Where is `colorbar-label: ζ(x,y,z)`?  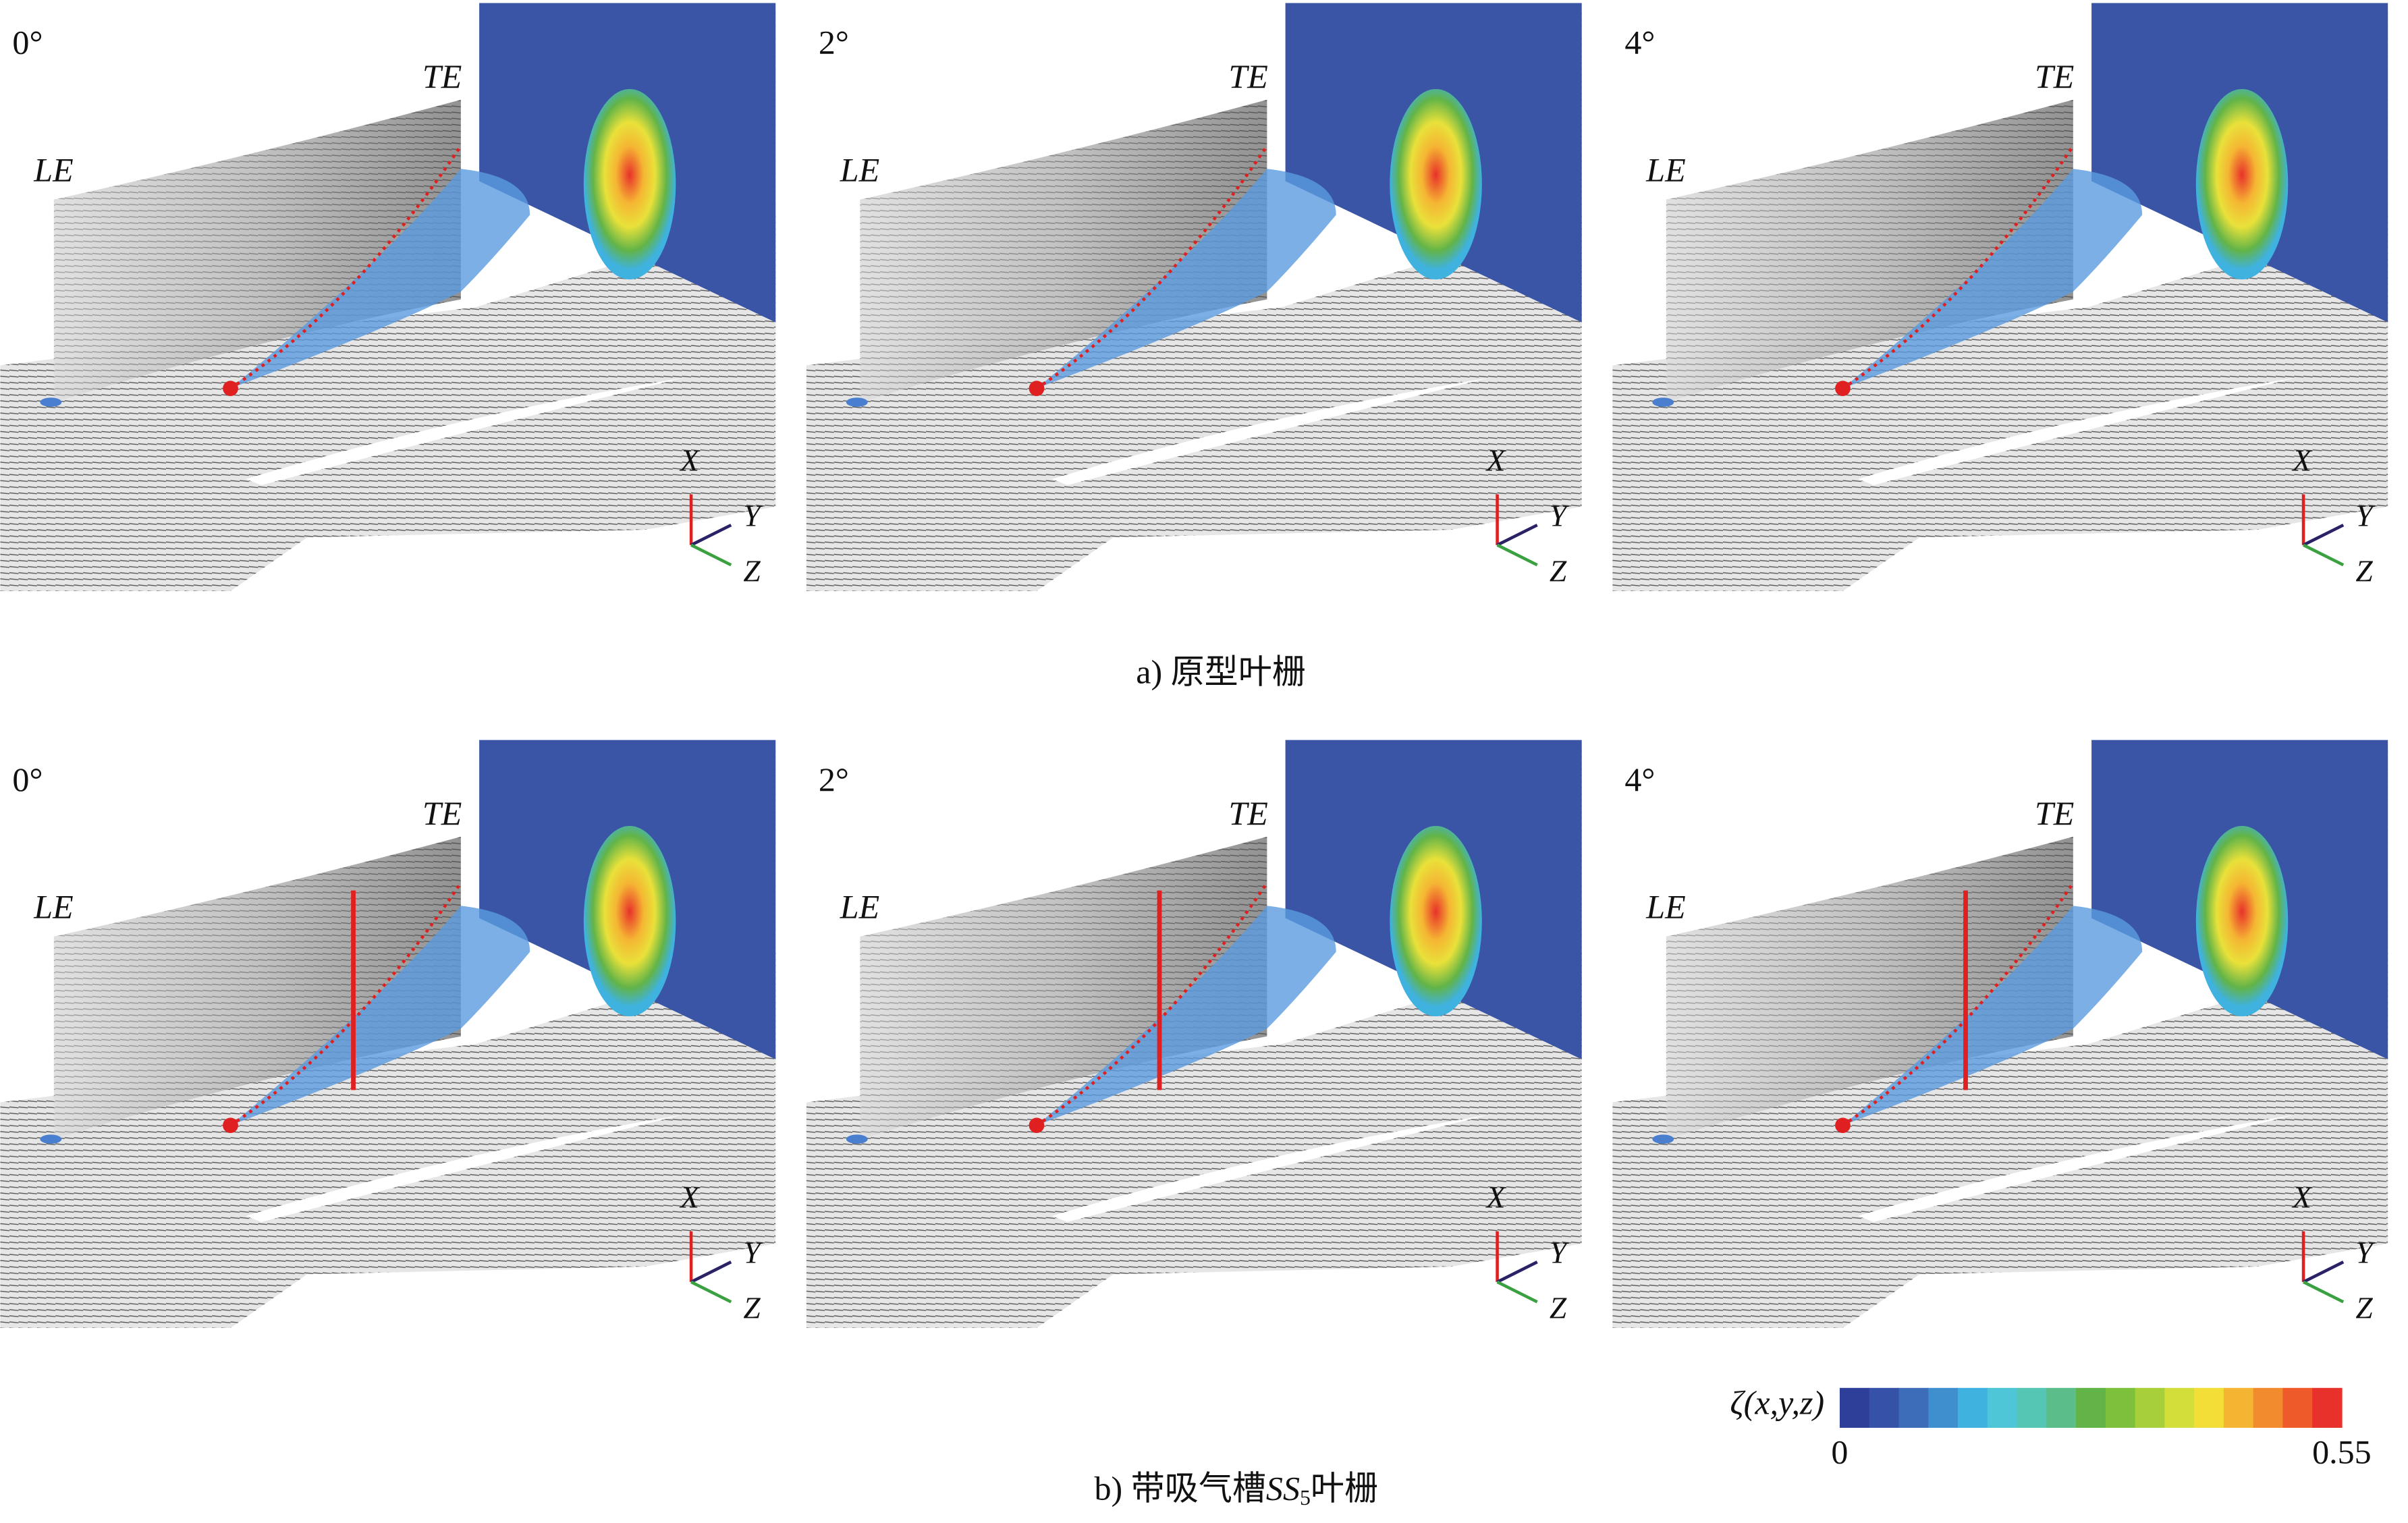 colorbar-label: ζ(x,y,z) is located at coordinates (1777, 1403).